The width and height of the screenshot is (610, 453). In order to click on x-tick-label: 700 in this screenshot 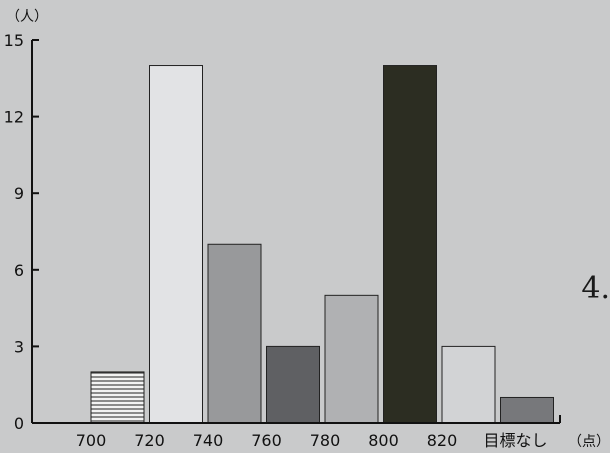, I will do `click(91, 440)`.